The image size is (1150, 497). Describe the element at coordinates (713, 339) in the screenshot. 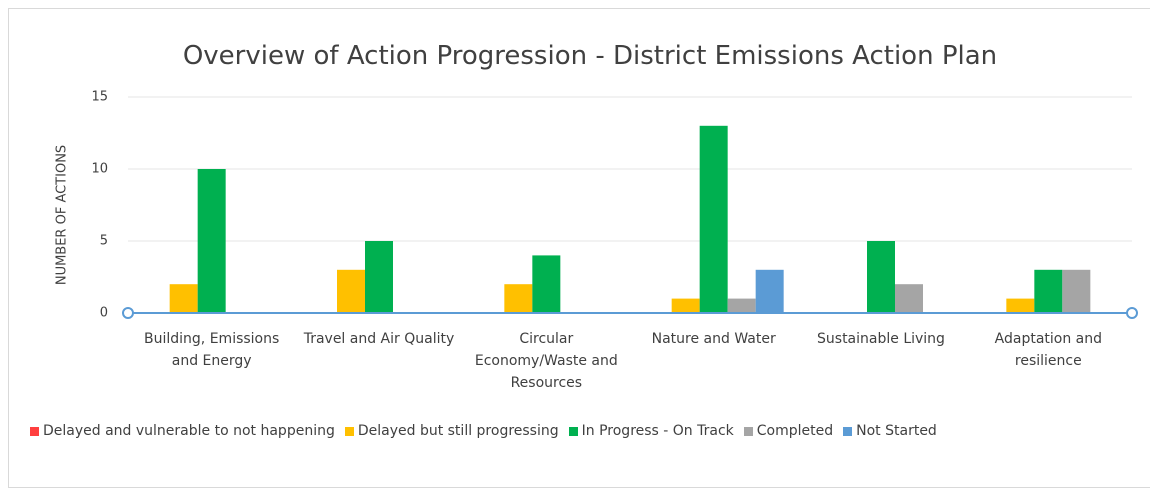

I see `x-tick-label: Nature and Water` at that location.